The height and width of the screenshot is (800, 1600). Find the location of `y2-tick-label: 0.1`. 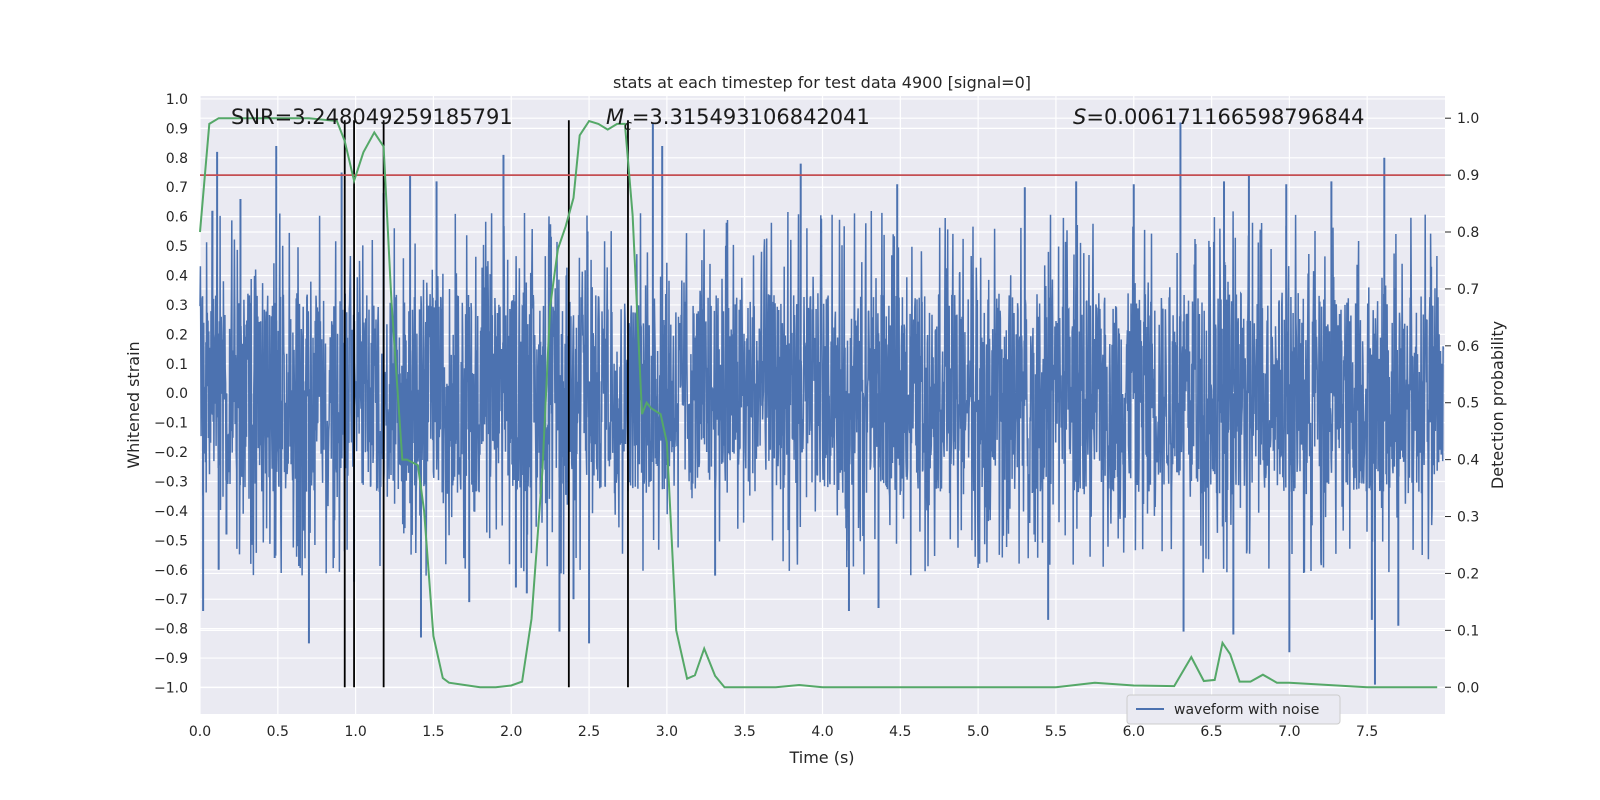

y2-tick-label: 0.1 is located at coordinates (1468, 631).